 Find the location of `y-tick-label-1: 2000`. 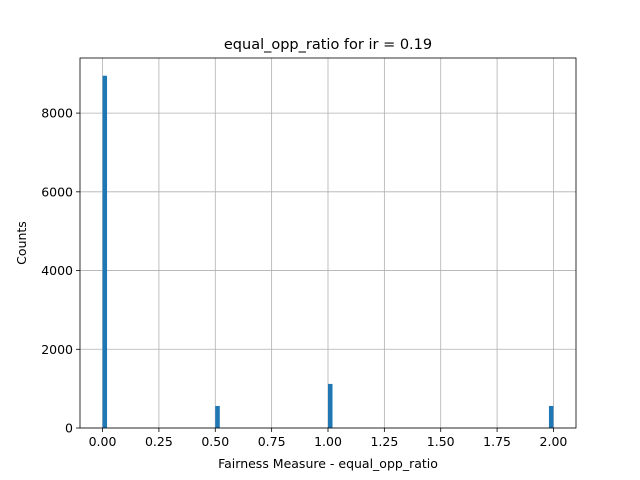

y-tick-label-1: 2000 is located at coordinates (57, 349).